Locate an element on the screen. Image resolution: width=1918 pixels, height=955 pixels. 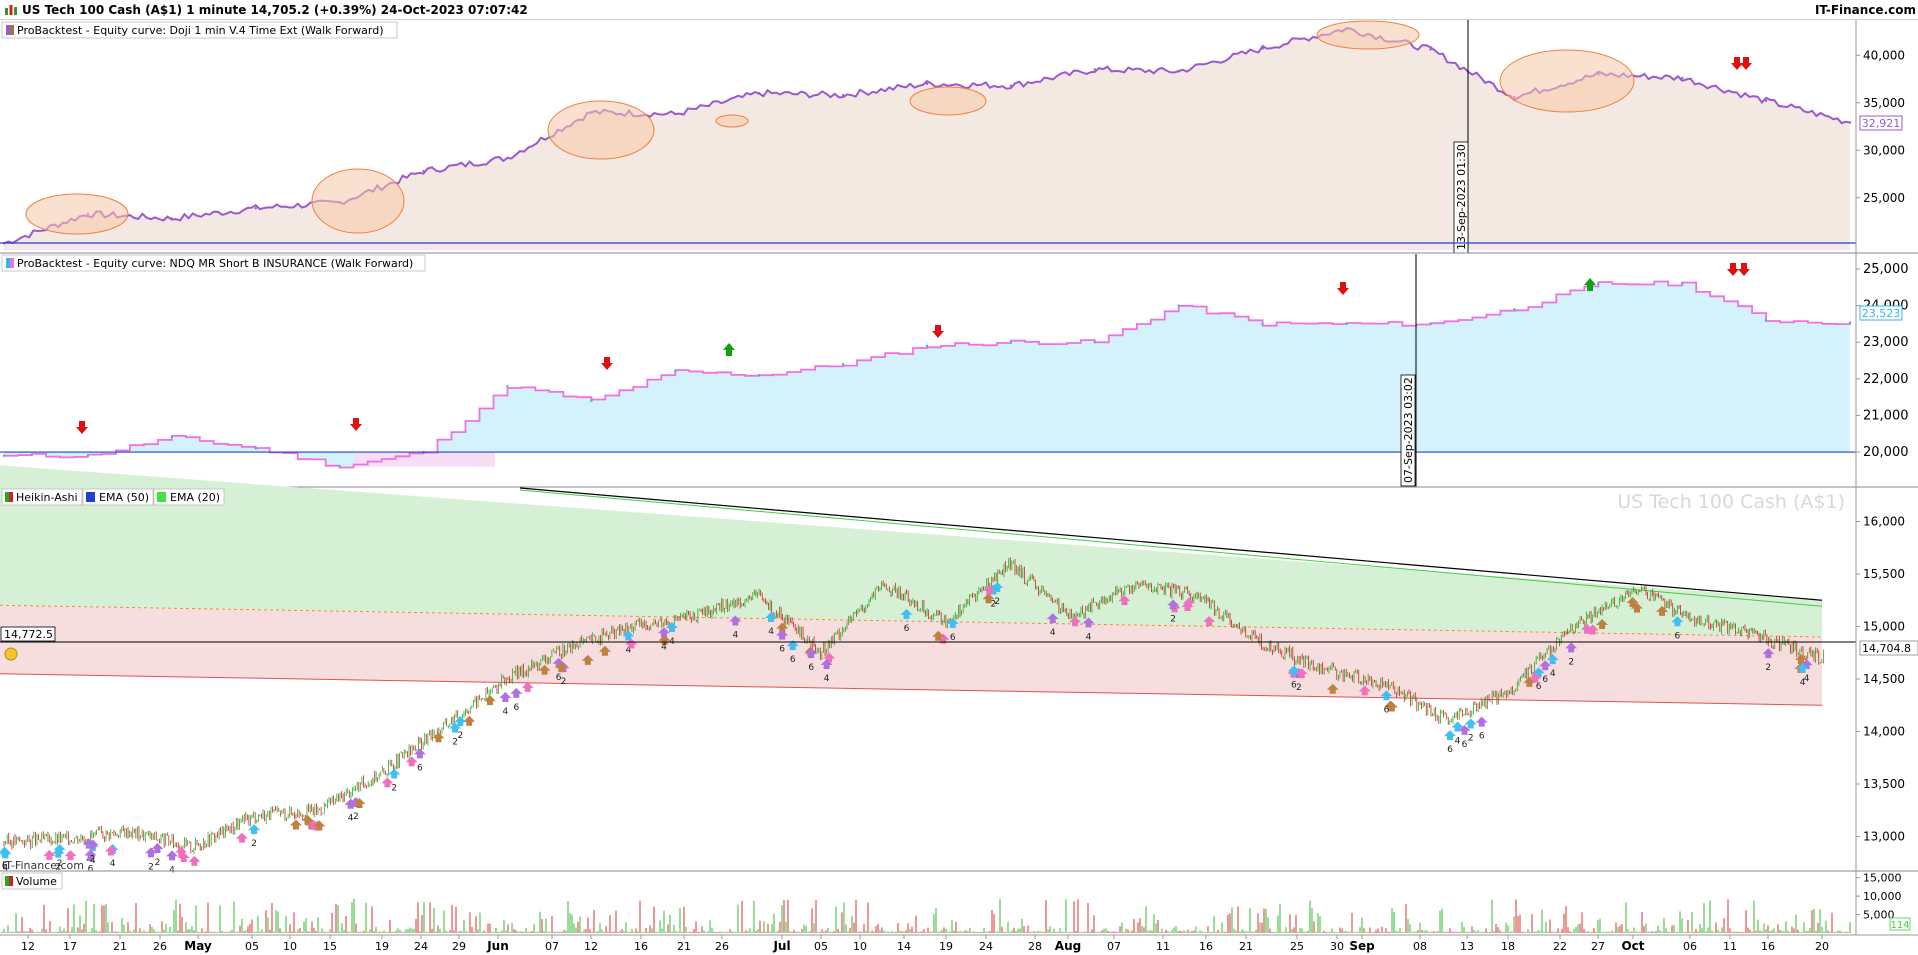
x-tick-label: 30 is located at coordinates (1337, 946).